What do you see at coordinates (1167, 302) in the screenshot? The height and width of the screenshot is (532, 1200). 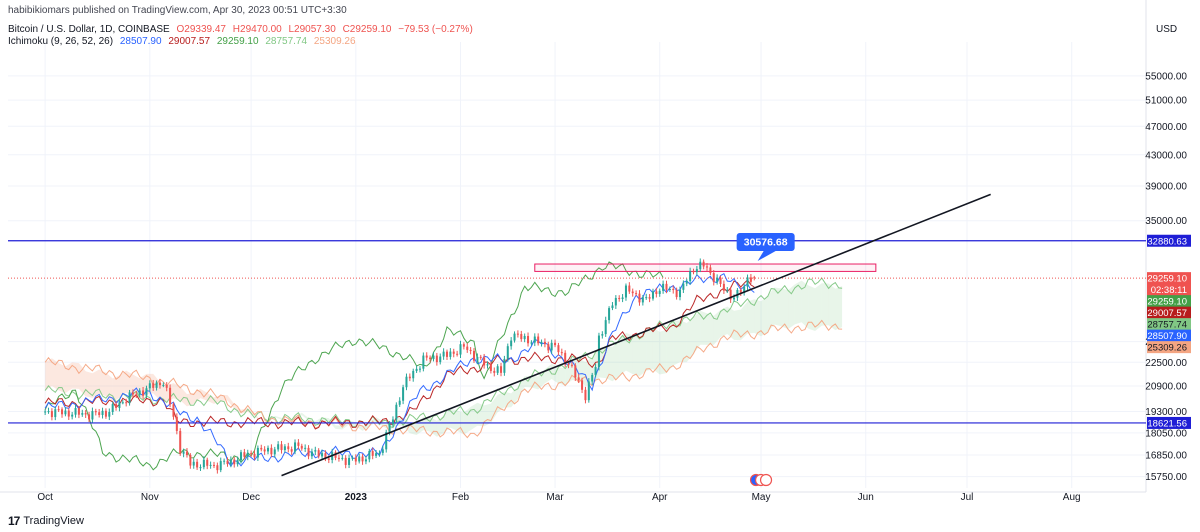 I see `price-label-3-text: 29259.10` at bounding box center [1167, 302].